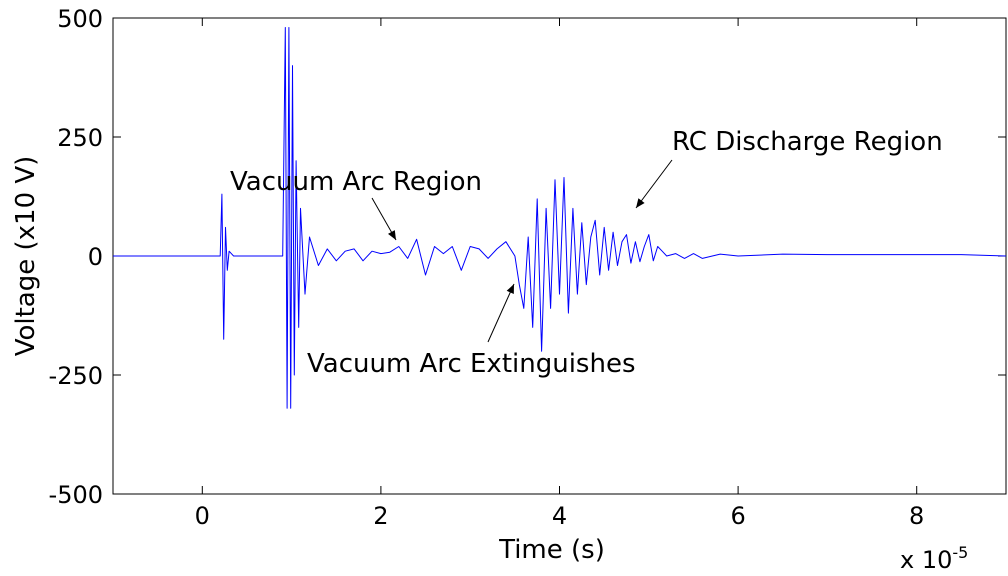  I want to click on y-tick-label: 250, so click(80, 138).